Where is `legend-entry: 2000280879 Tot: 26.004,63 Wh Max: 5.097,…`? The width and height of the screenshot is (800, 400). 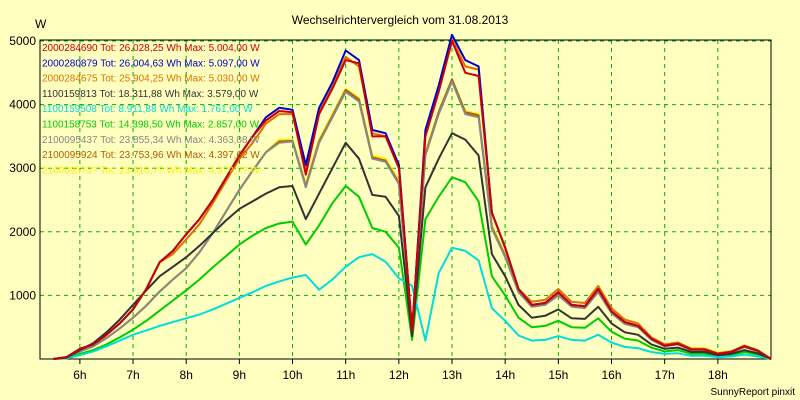
legend-entry: 2000280879 Tot: 26.004,63 Wh Max: 5.097,… is located at coordinates (151, 63).